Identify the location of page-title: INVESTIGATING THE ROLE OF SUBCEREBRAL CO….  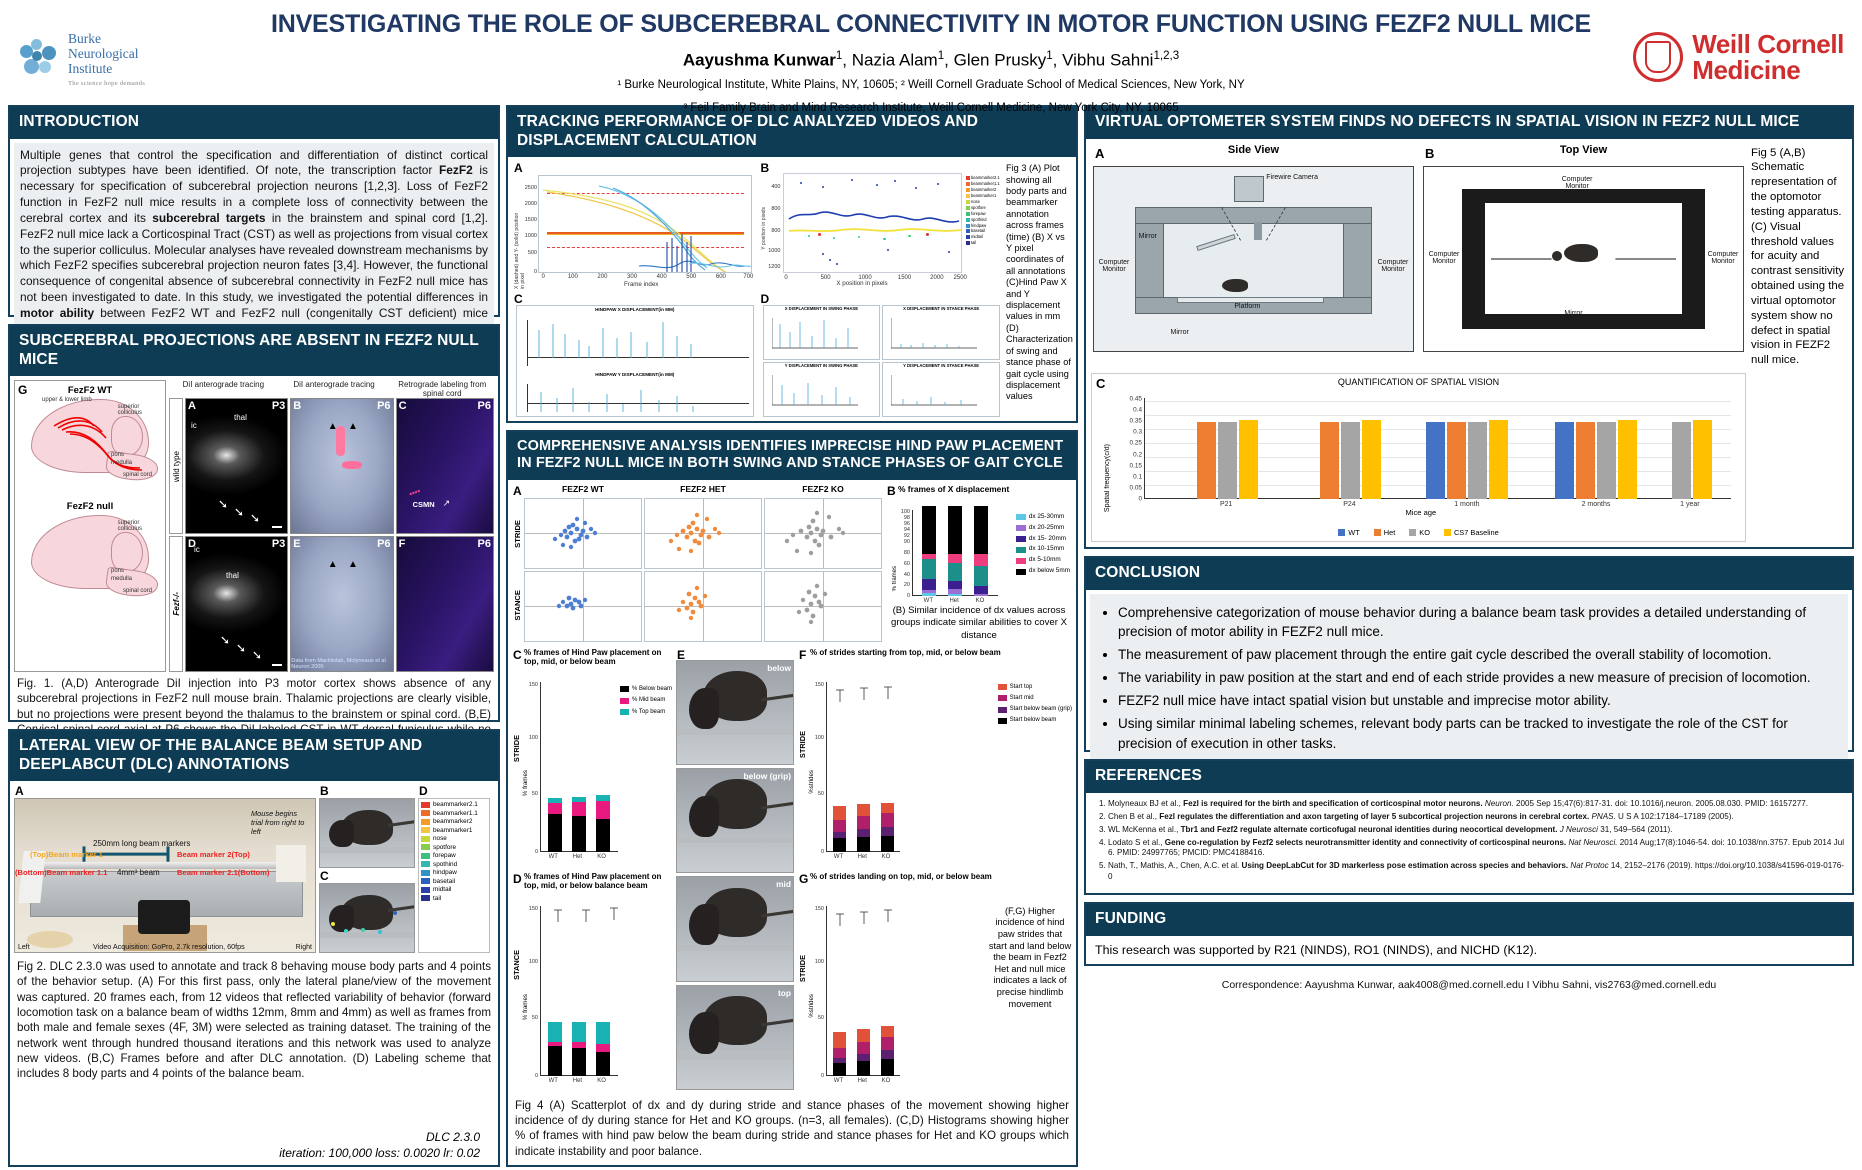
(930, 24).